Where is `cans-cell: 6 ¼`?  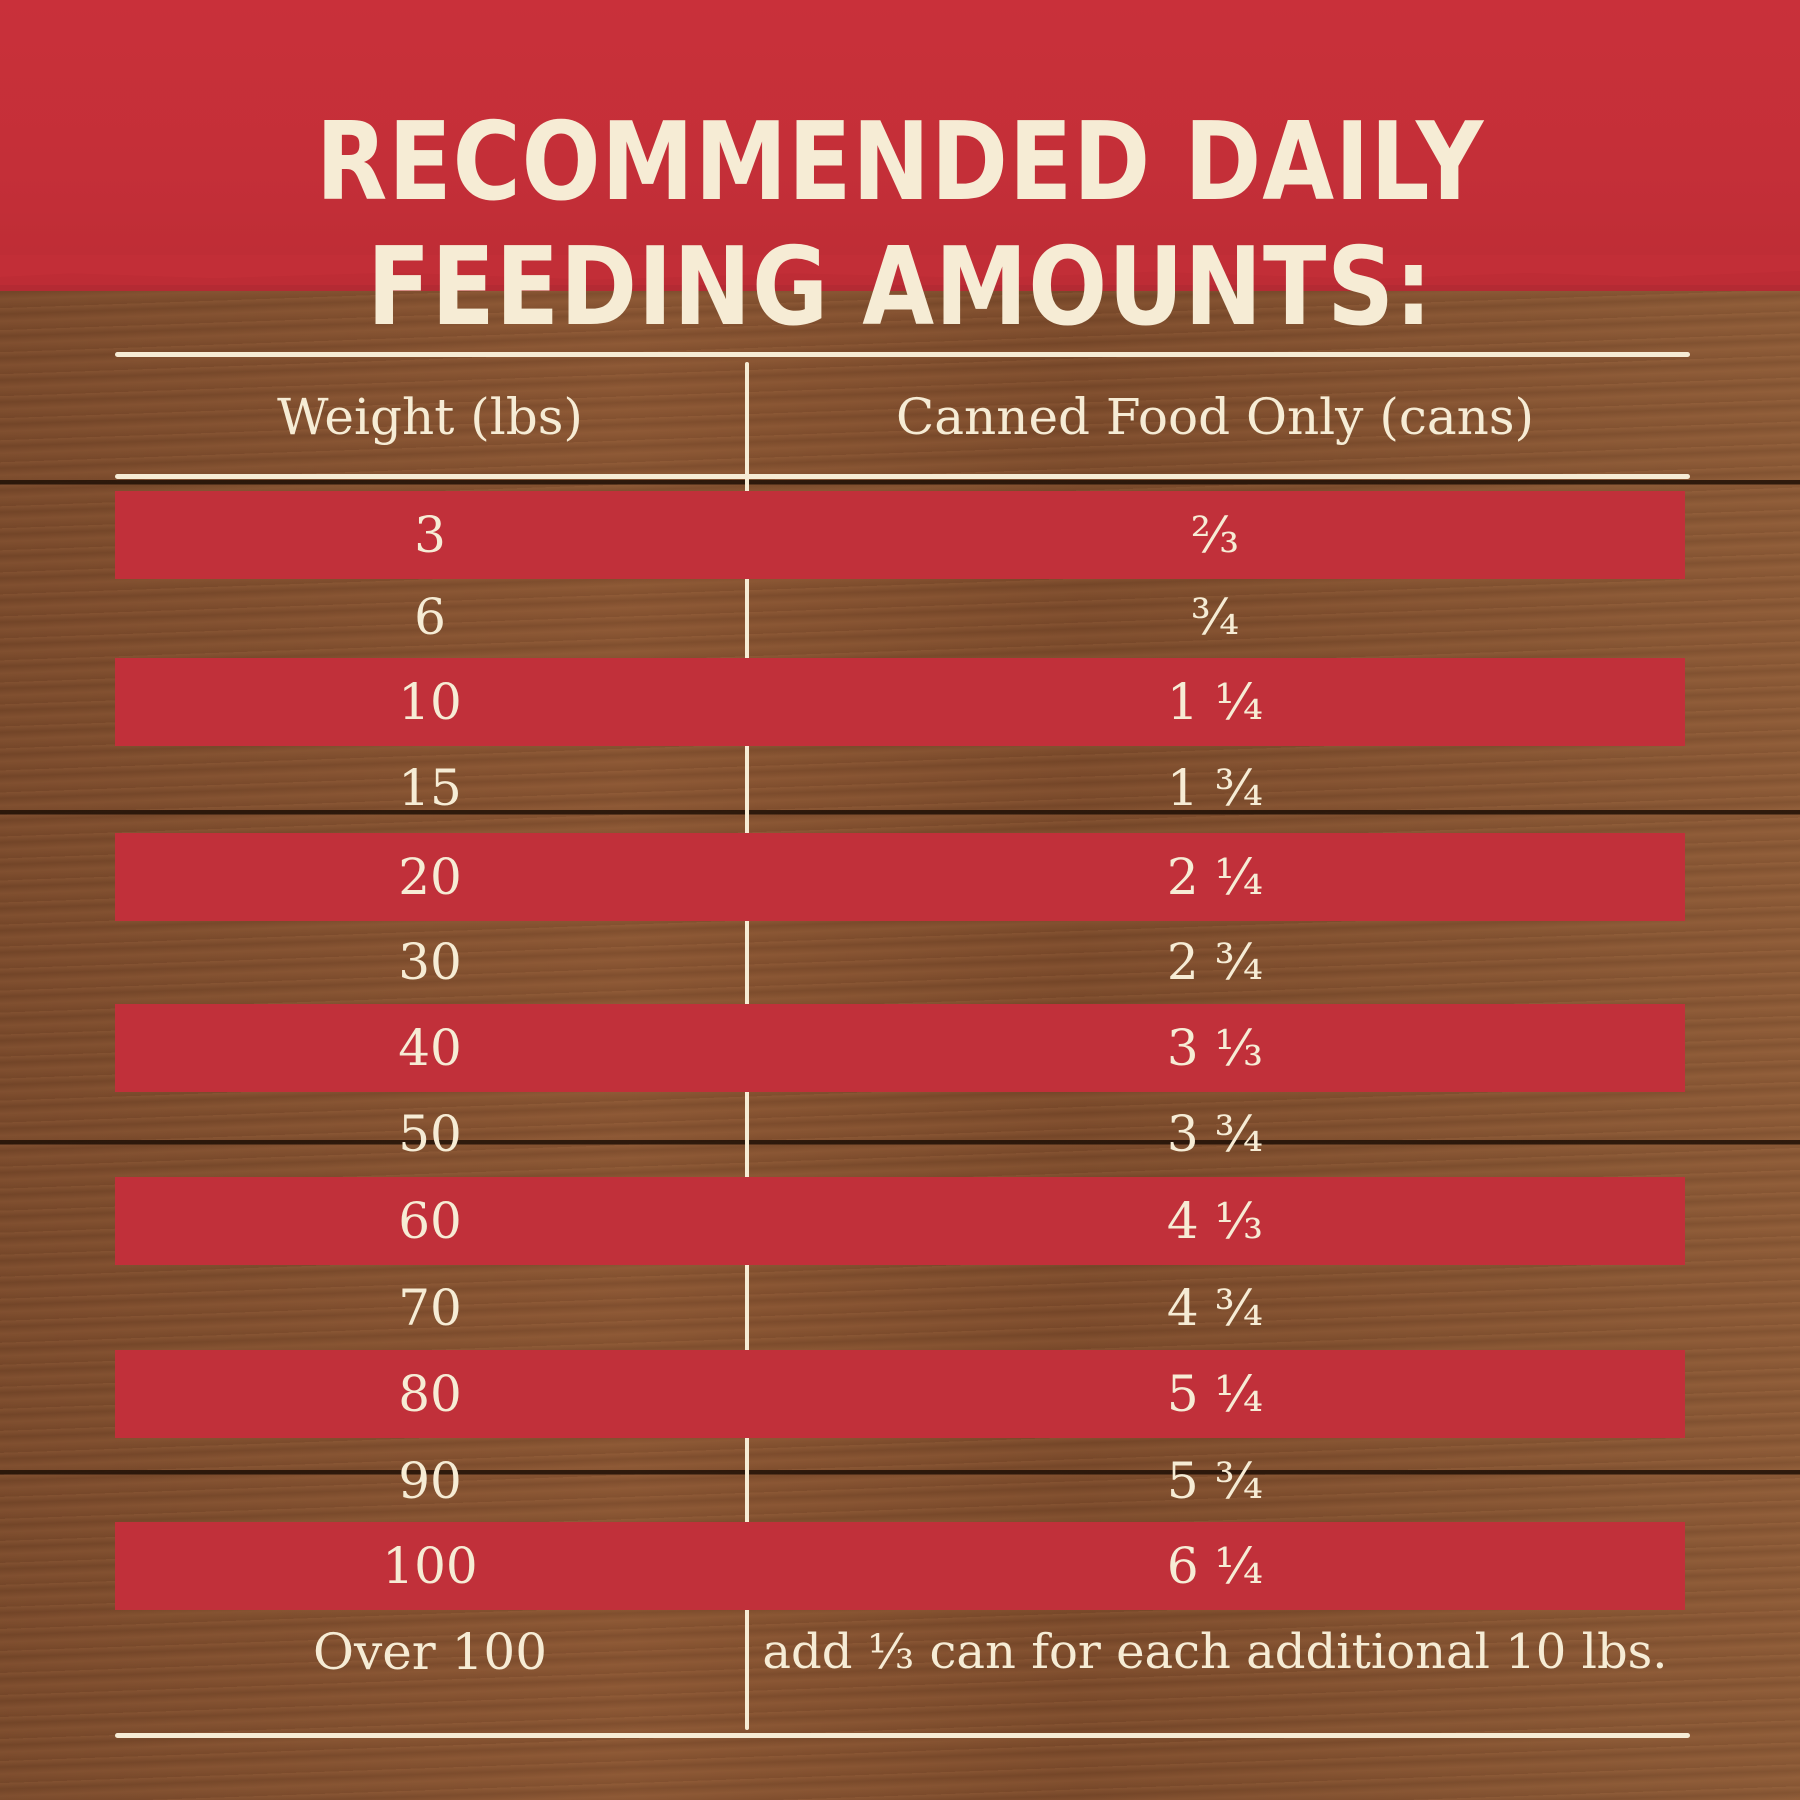
cans-cell: 6 ¼ is located at coordinates (1215, 1566).